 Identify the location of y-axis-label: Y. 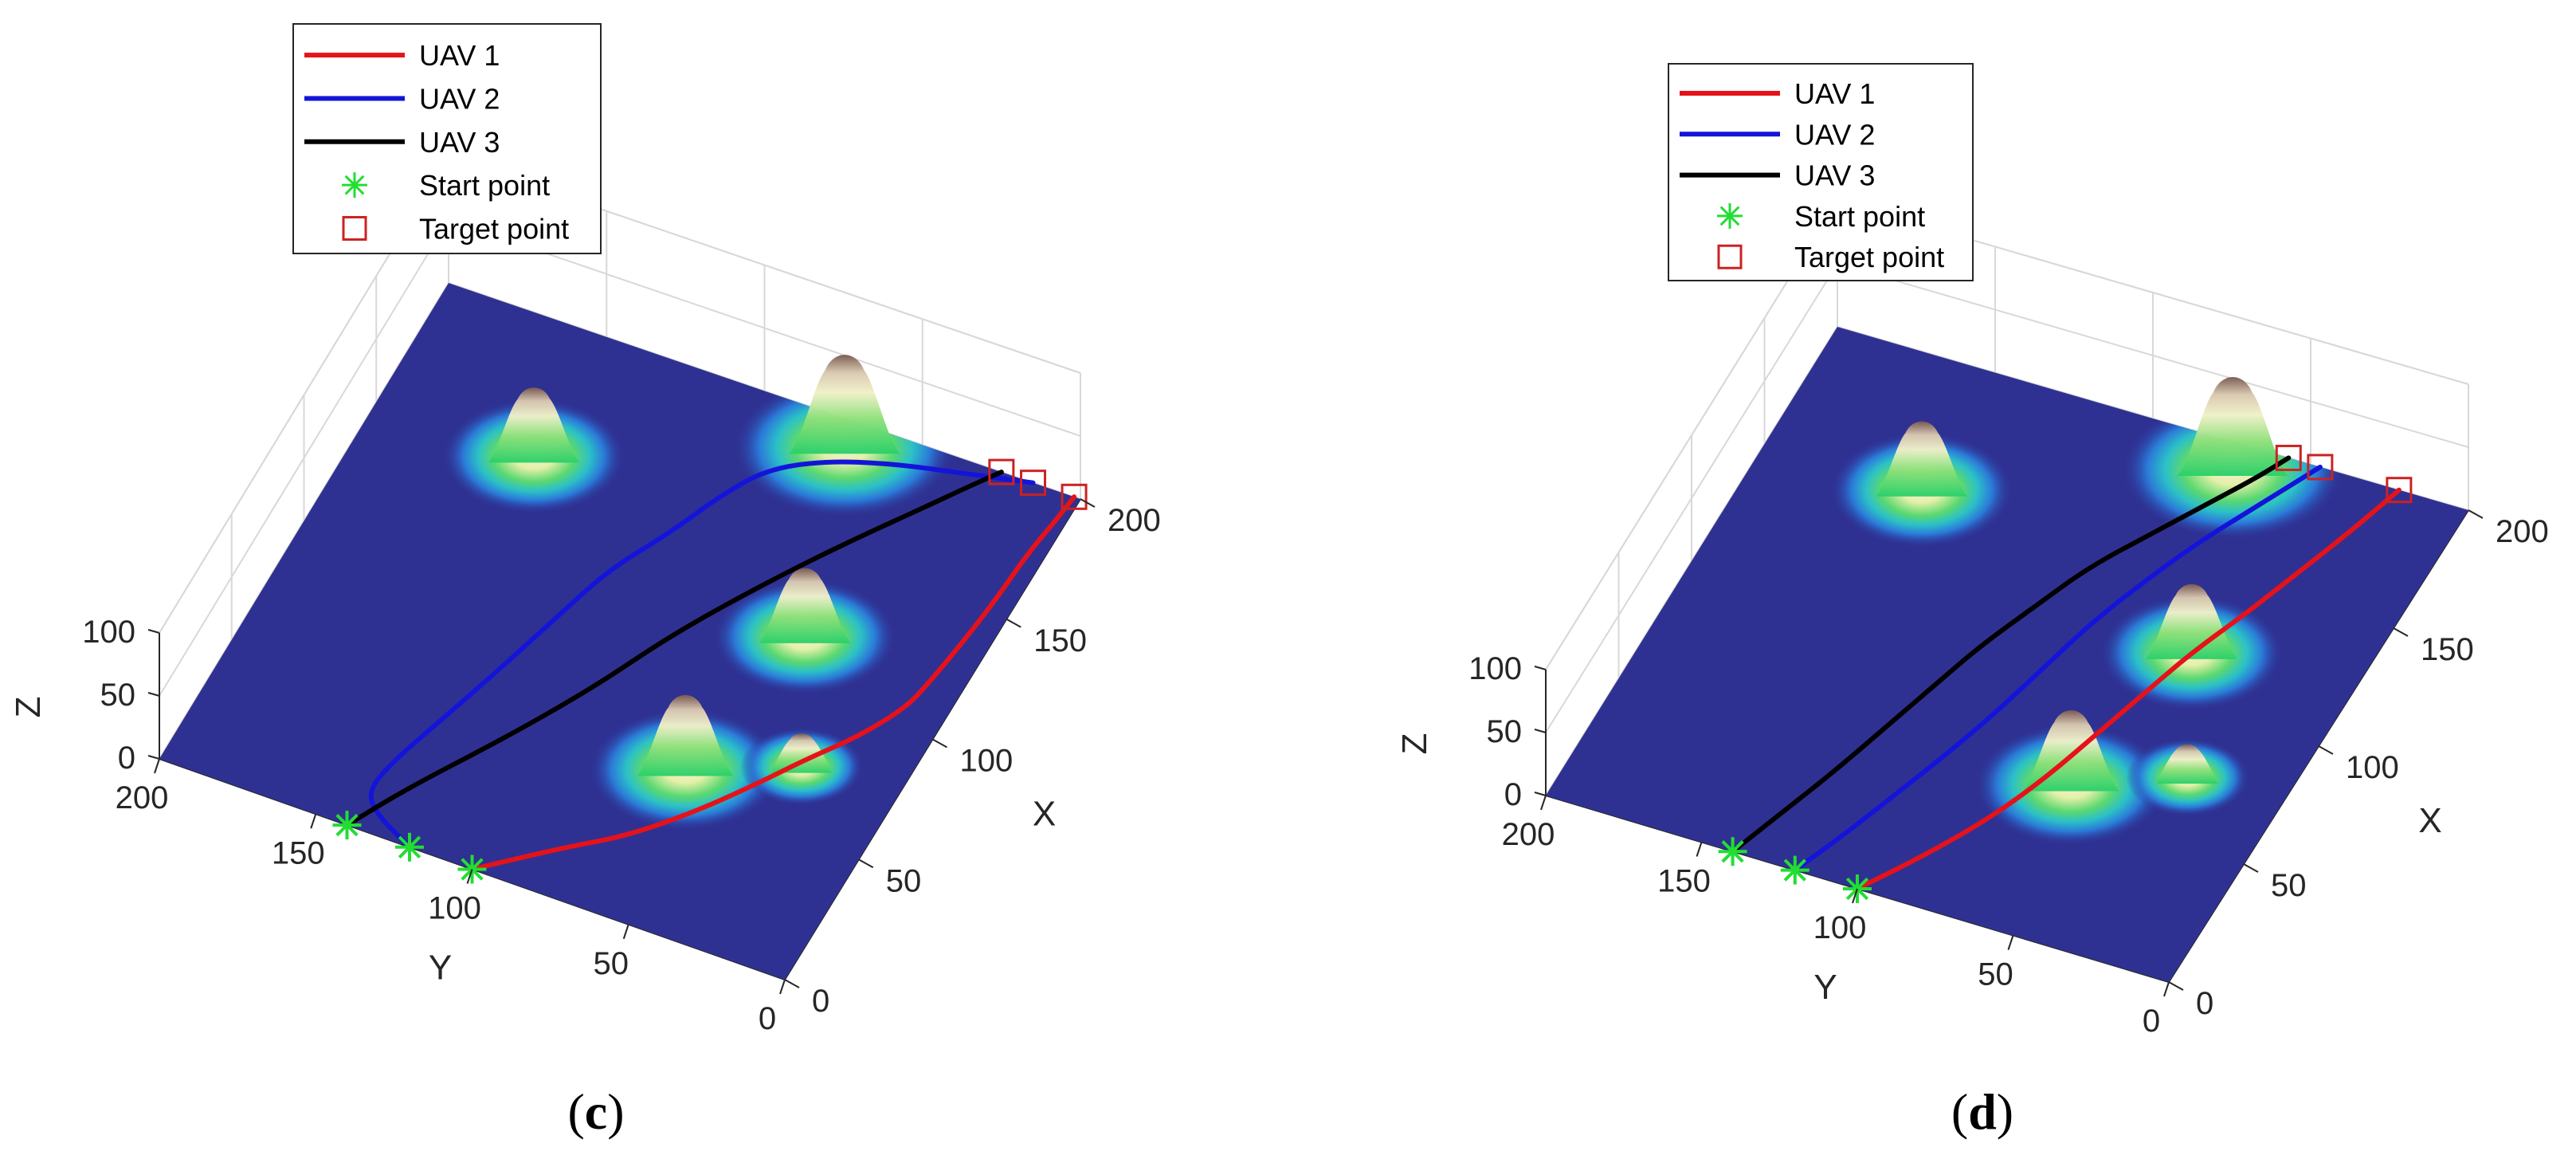
(1825, 988).